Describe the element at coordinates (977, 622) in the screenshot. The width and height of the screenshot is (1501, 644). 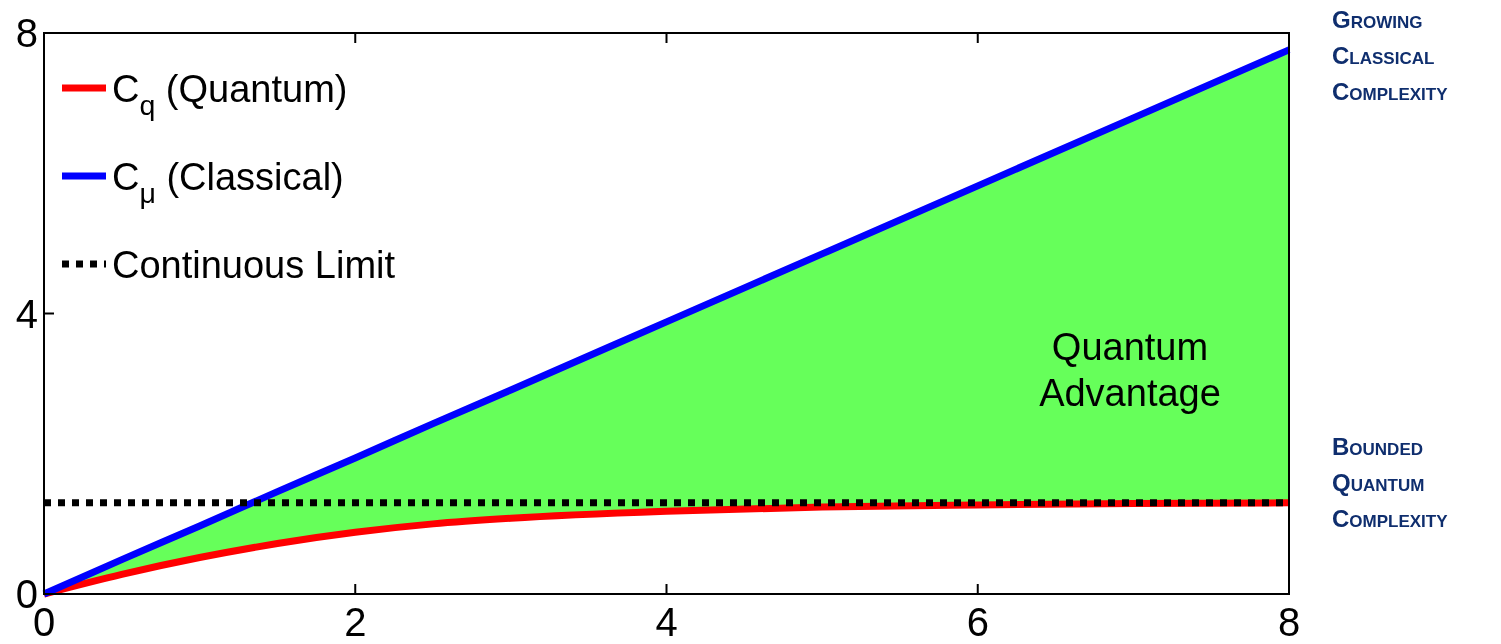
I see `x-tick-label: 6` at that location.